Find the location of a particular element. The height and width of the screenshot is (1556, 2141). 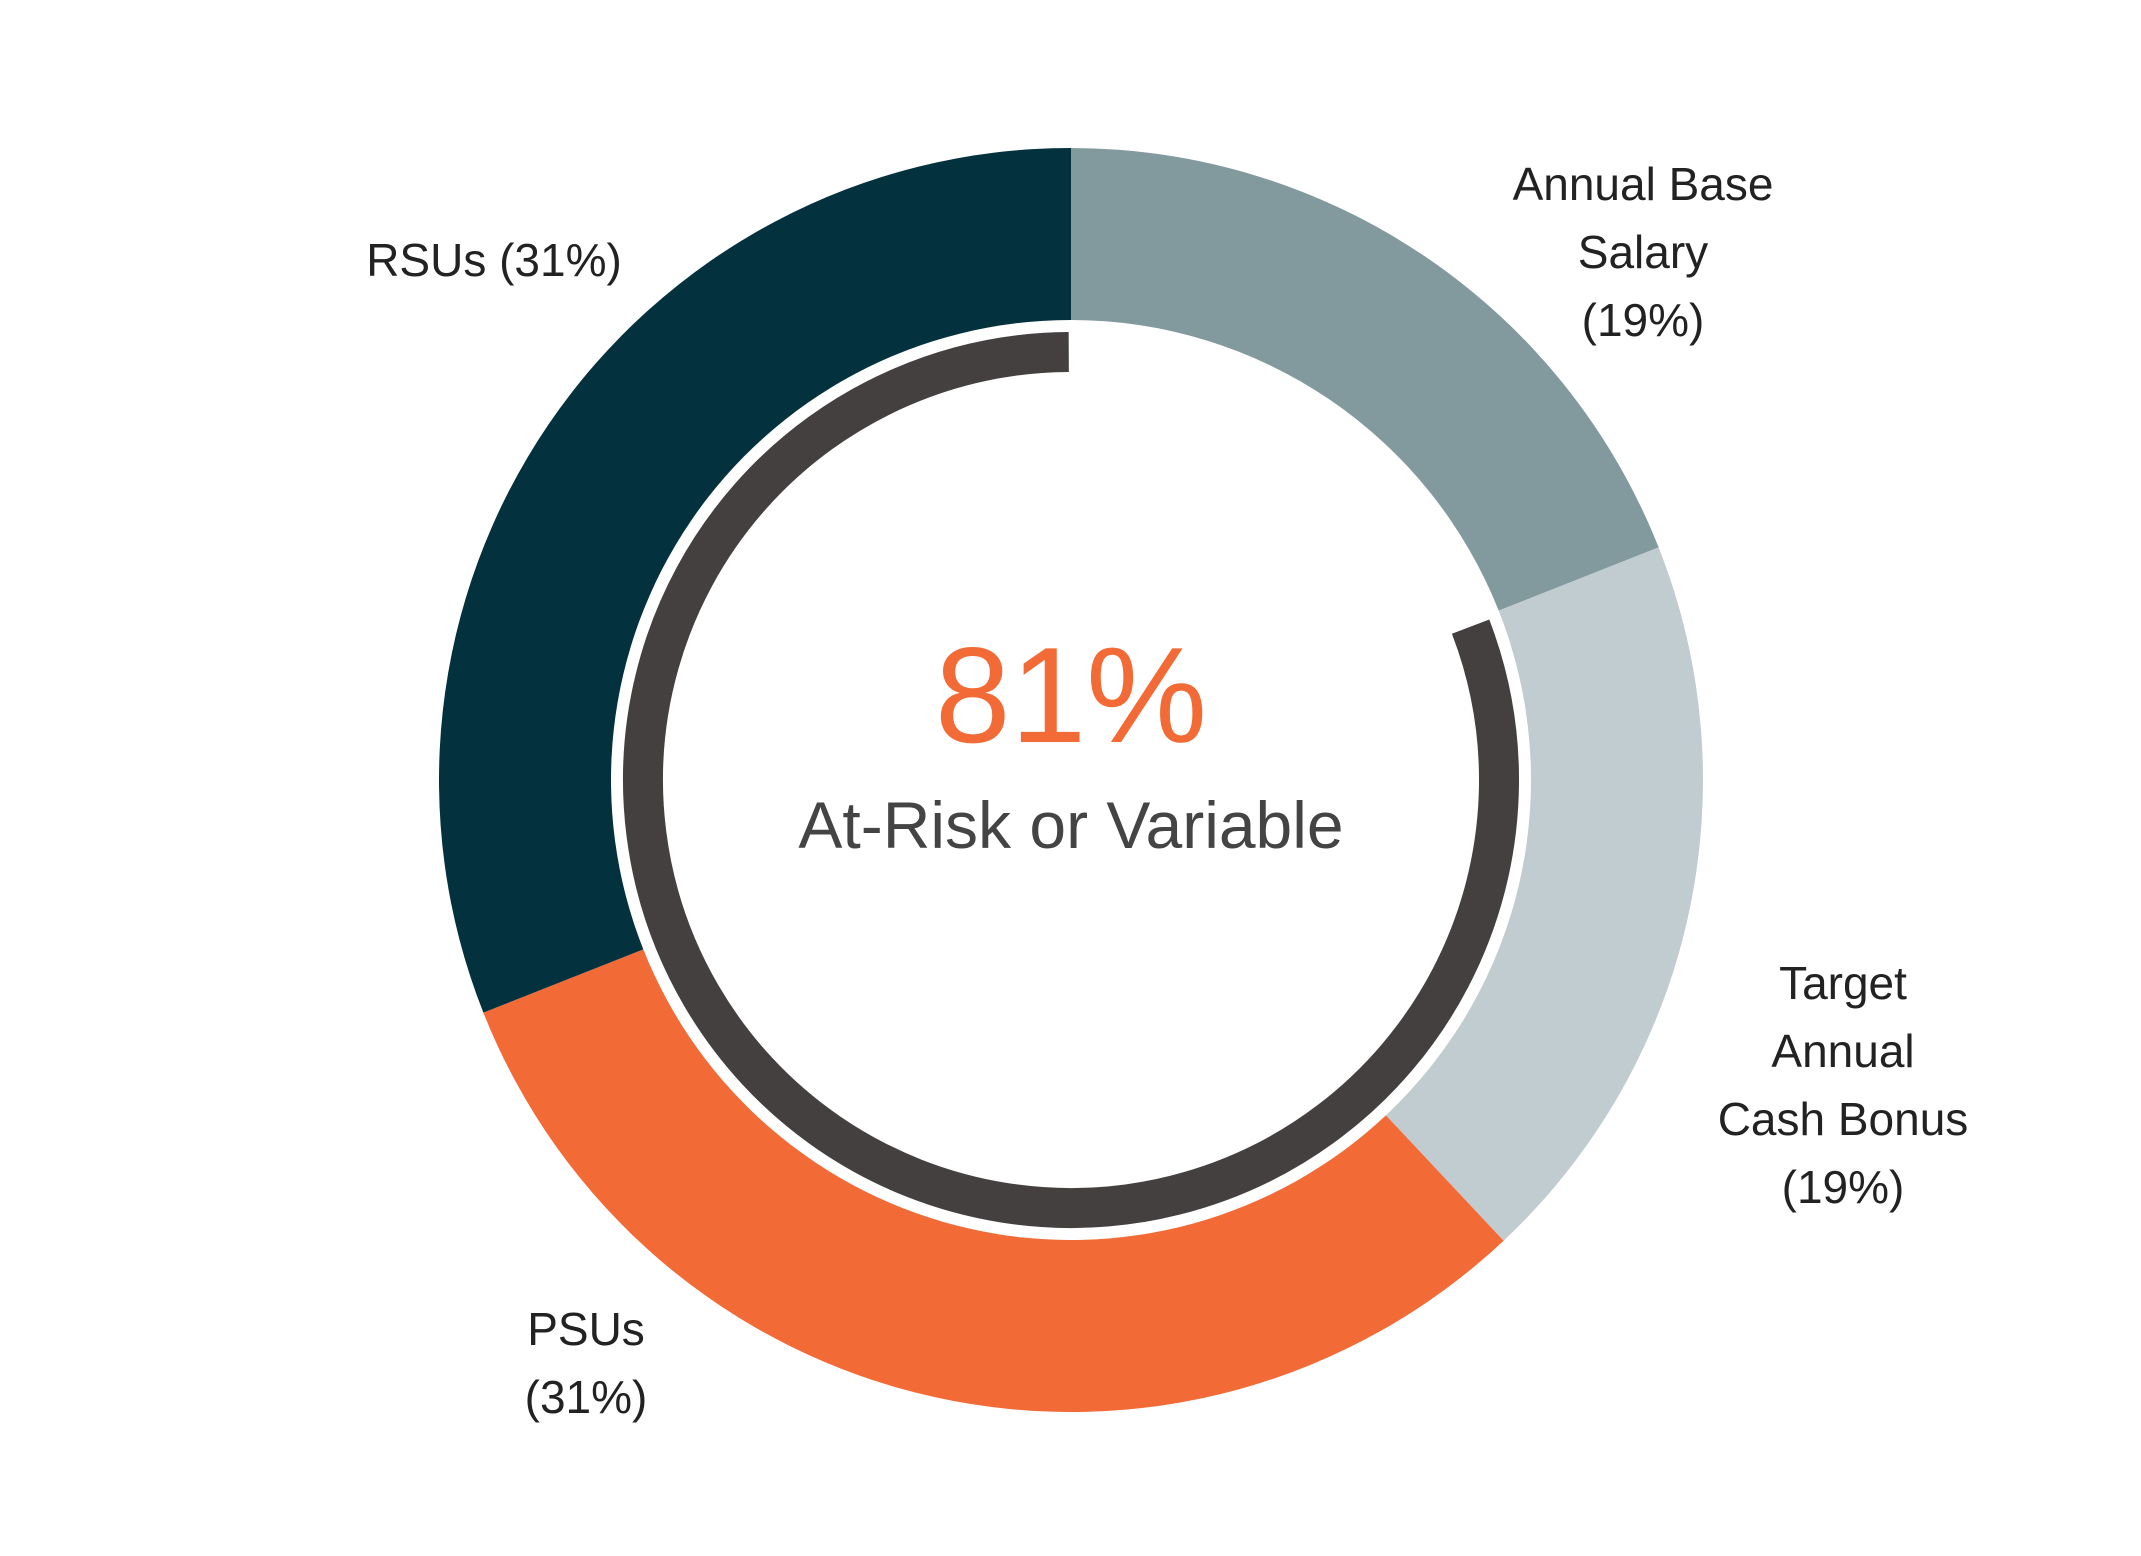

slice-target-annual-cash-bonus is located at coordinates (1544, 894).